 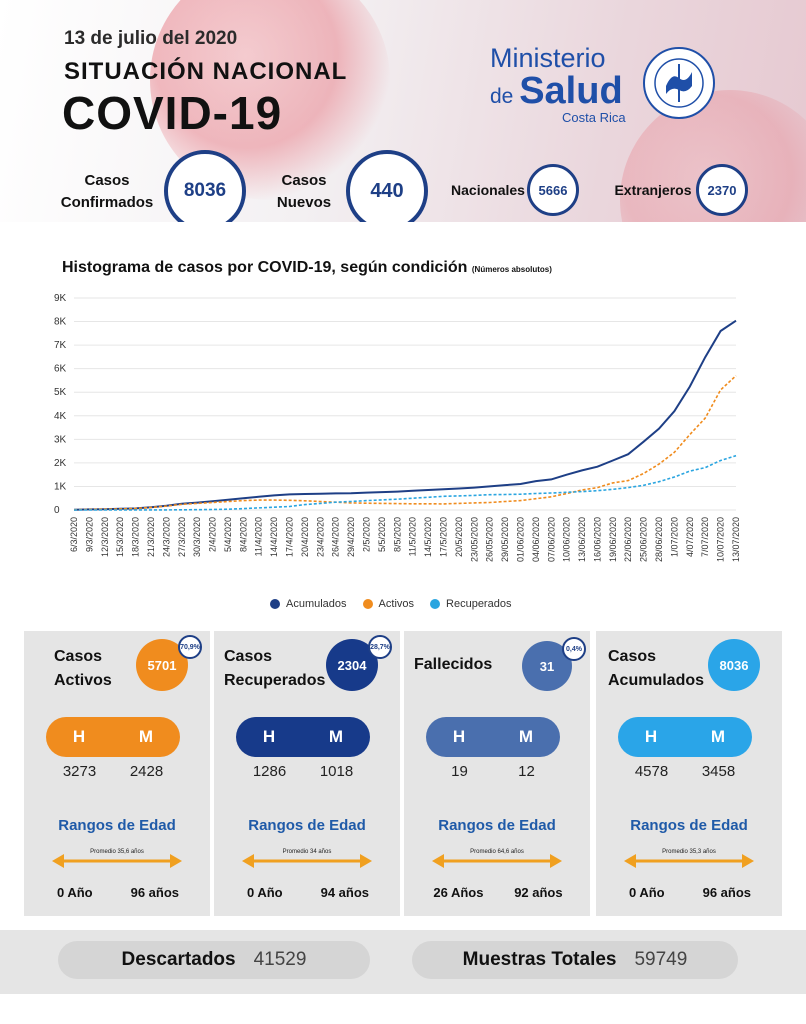 I want to click on x-tick-label: 9/3/2020, so click(x=89, y=534).